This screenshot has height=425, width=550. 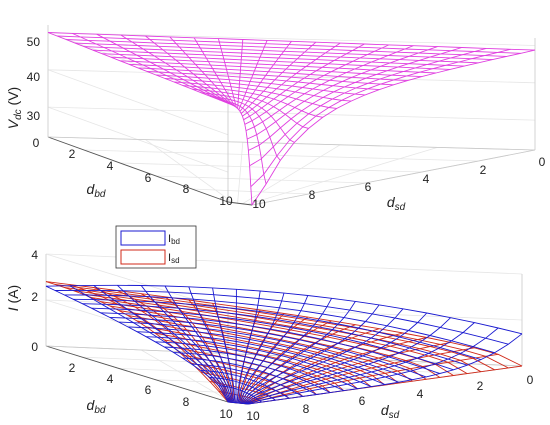 I want to click on top-x-tick-2: 4, so click(x=426, y=179).